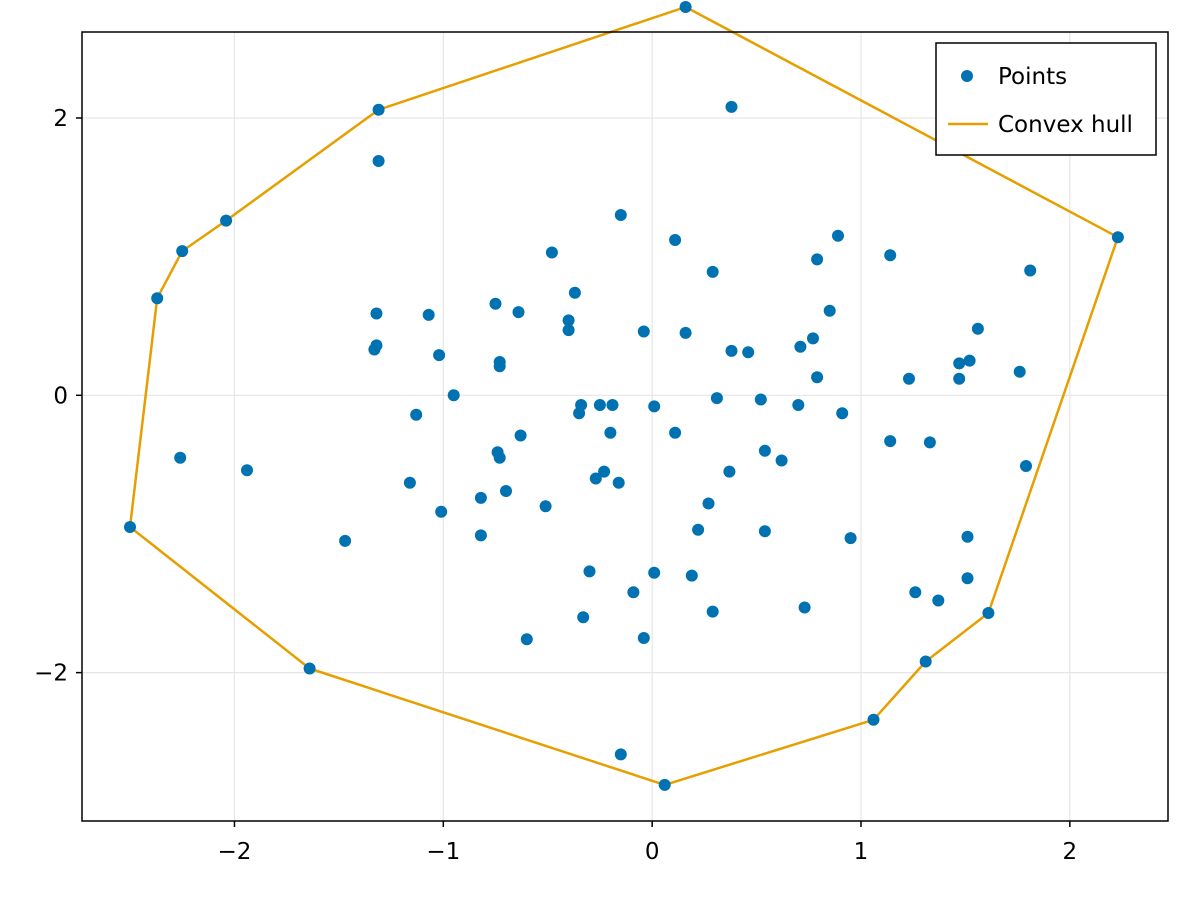 The height and width of the screenshot is (900, 1200). What do you see at coordinates (1070, 852) in the screenshot?
I see `x-tick-label: 2` at bounding box center [1070, 852].